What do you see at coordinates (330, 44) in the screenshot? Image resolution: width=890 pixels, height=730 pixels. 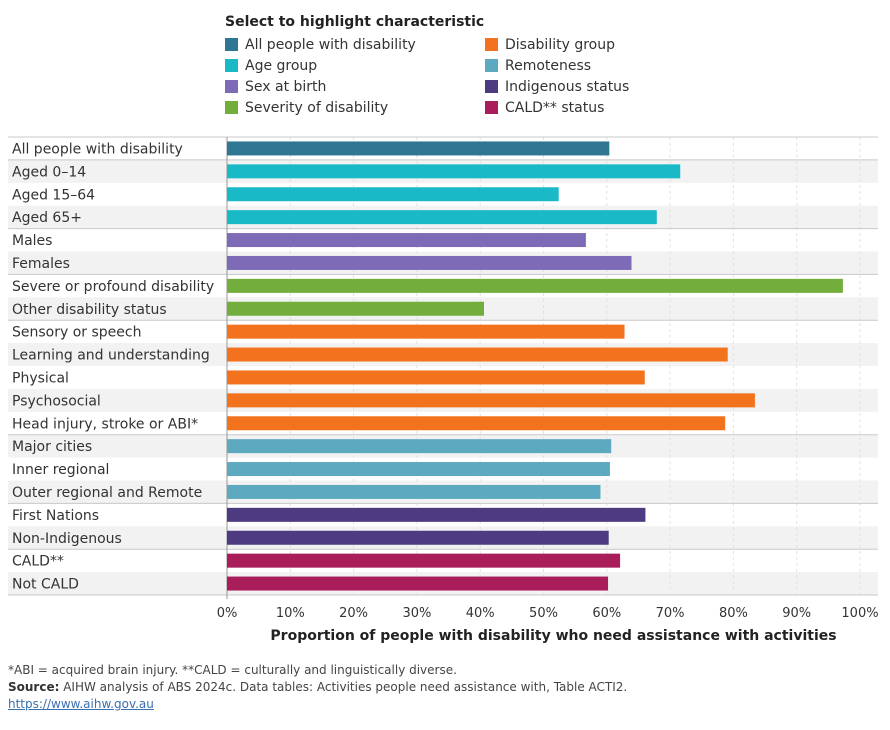 I see `legend-item-label: All people with disability` at bounding box center [330, 44].